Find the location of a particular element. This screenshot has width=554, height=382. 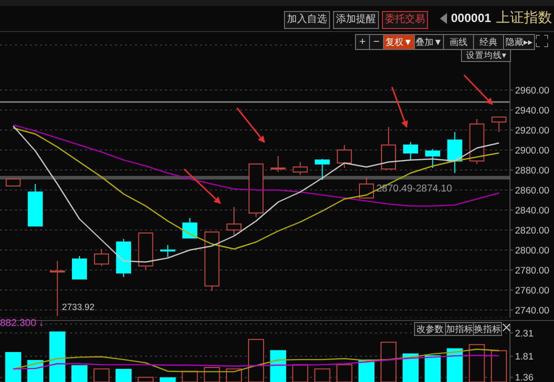

y-tick-label: 2740.00 is located at coordinates (532, 310).